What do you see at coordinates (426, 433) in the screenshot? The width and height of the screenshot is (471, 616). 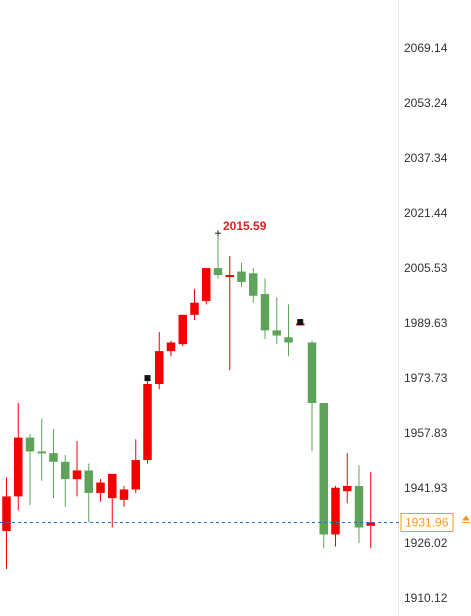 I see `y-tick-label: 1957.83` at bounding box center [426, 433].